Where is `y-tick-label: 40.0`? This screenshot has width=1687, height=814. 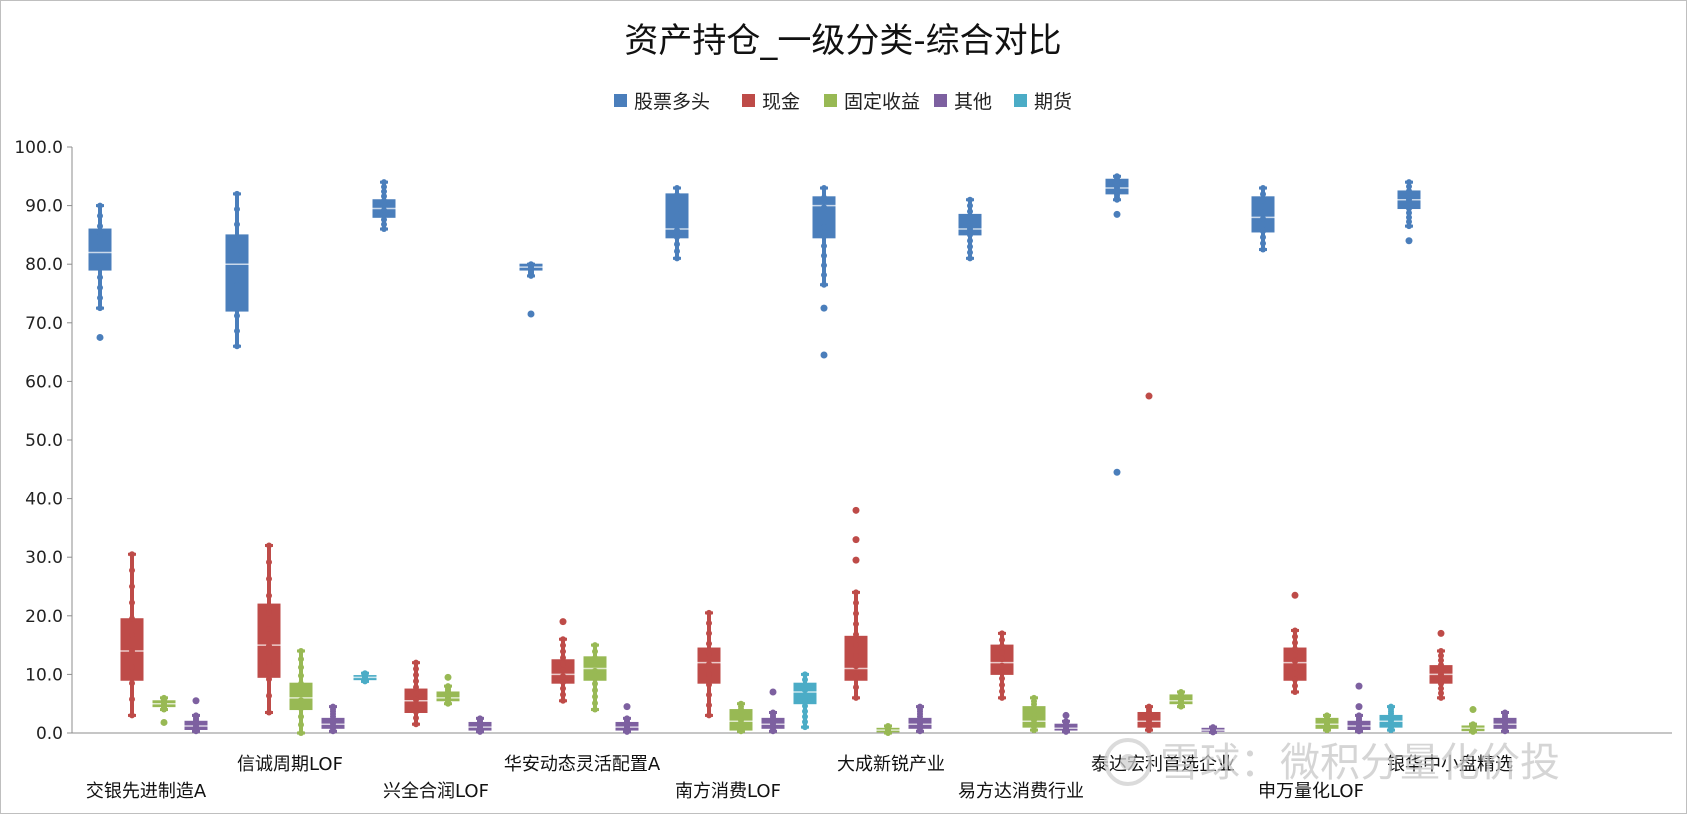 y-tick-label: 40.0 is located at coordinates (44, 500).